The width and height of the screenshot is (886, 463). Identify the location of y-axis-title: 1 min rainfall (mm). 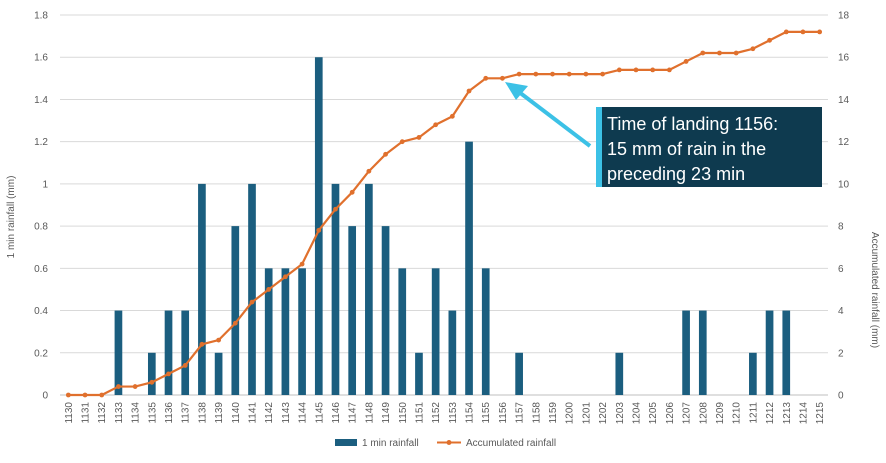
(11, 217).